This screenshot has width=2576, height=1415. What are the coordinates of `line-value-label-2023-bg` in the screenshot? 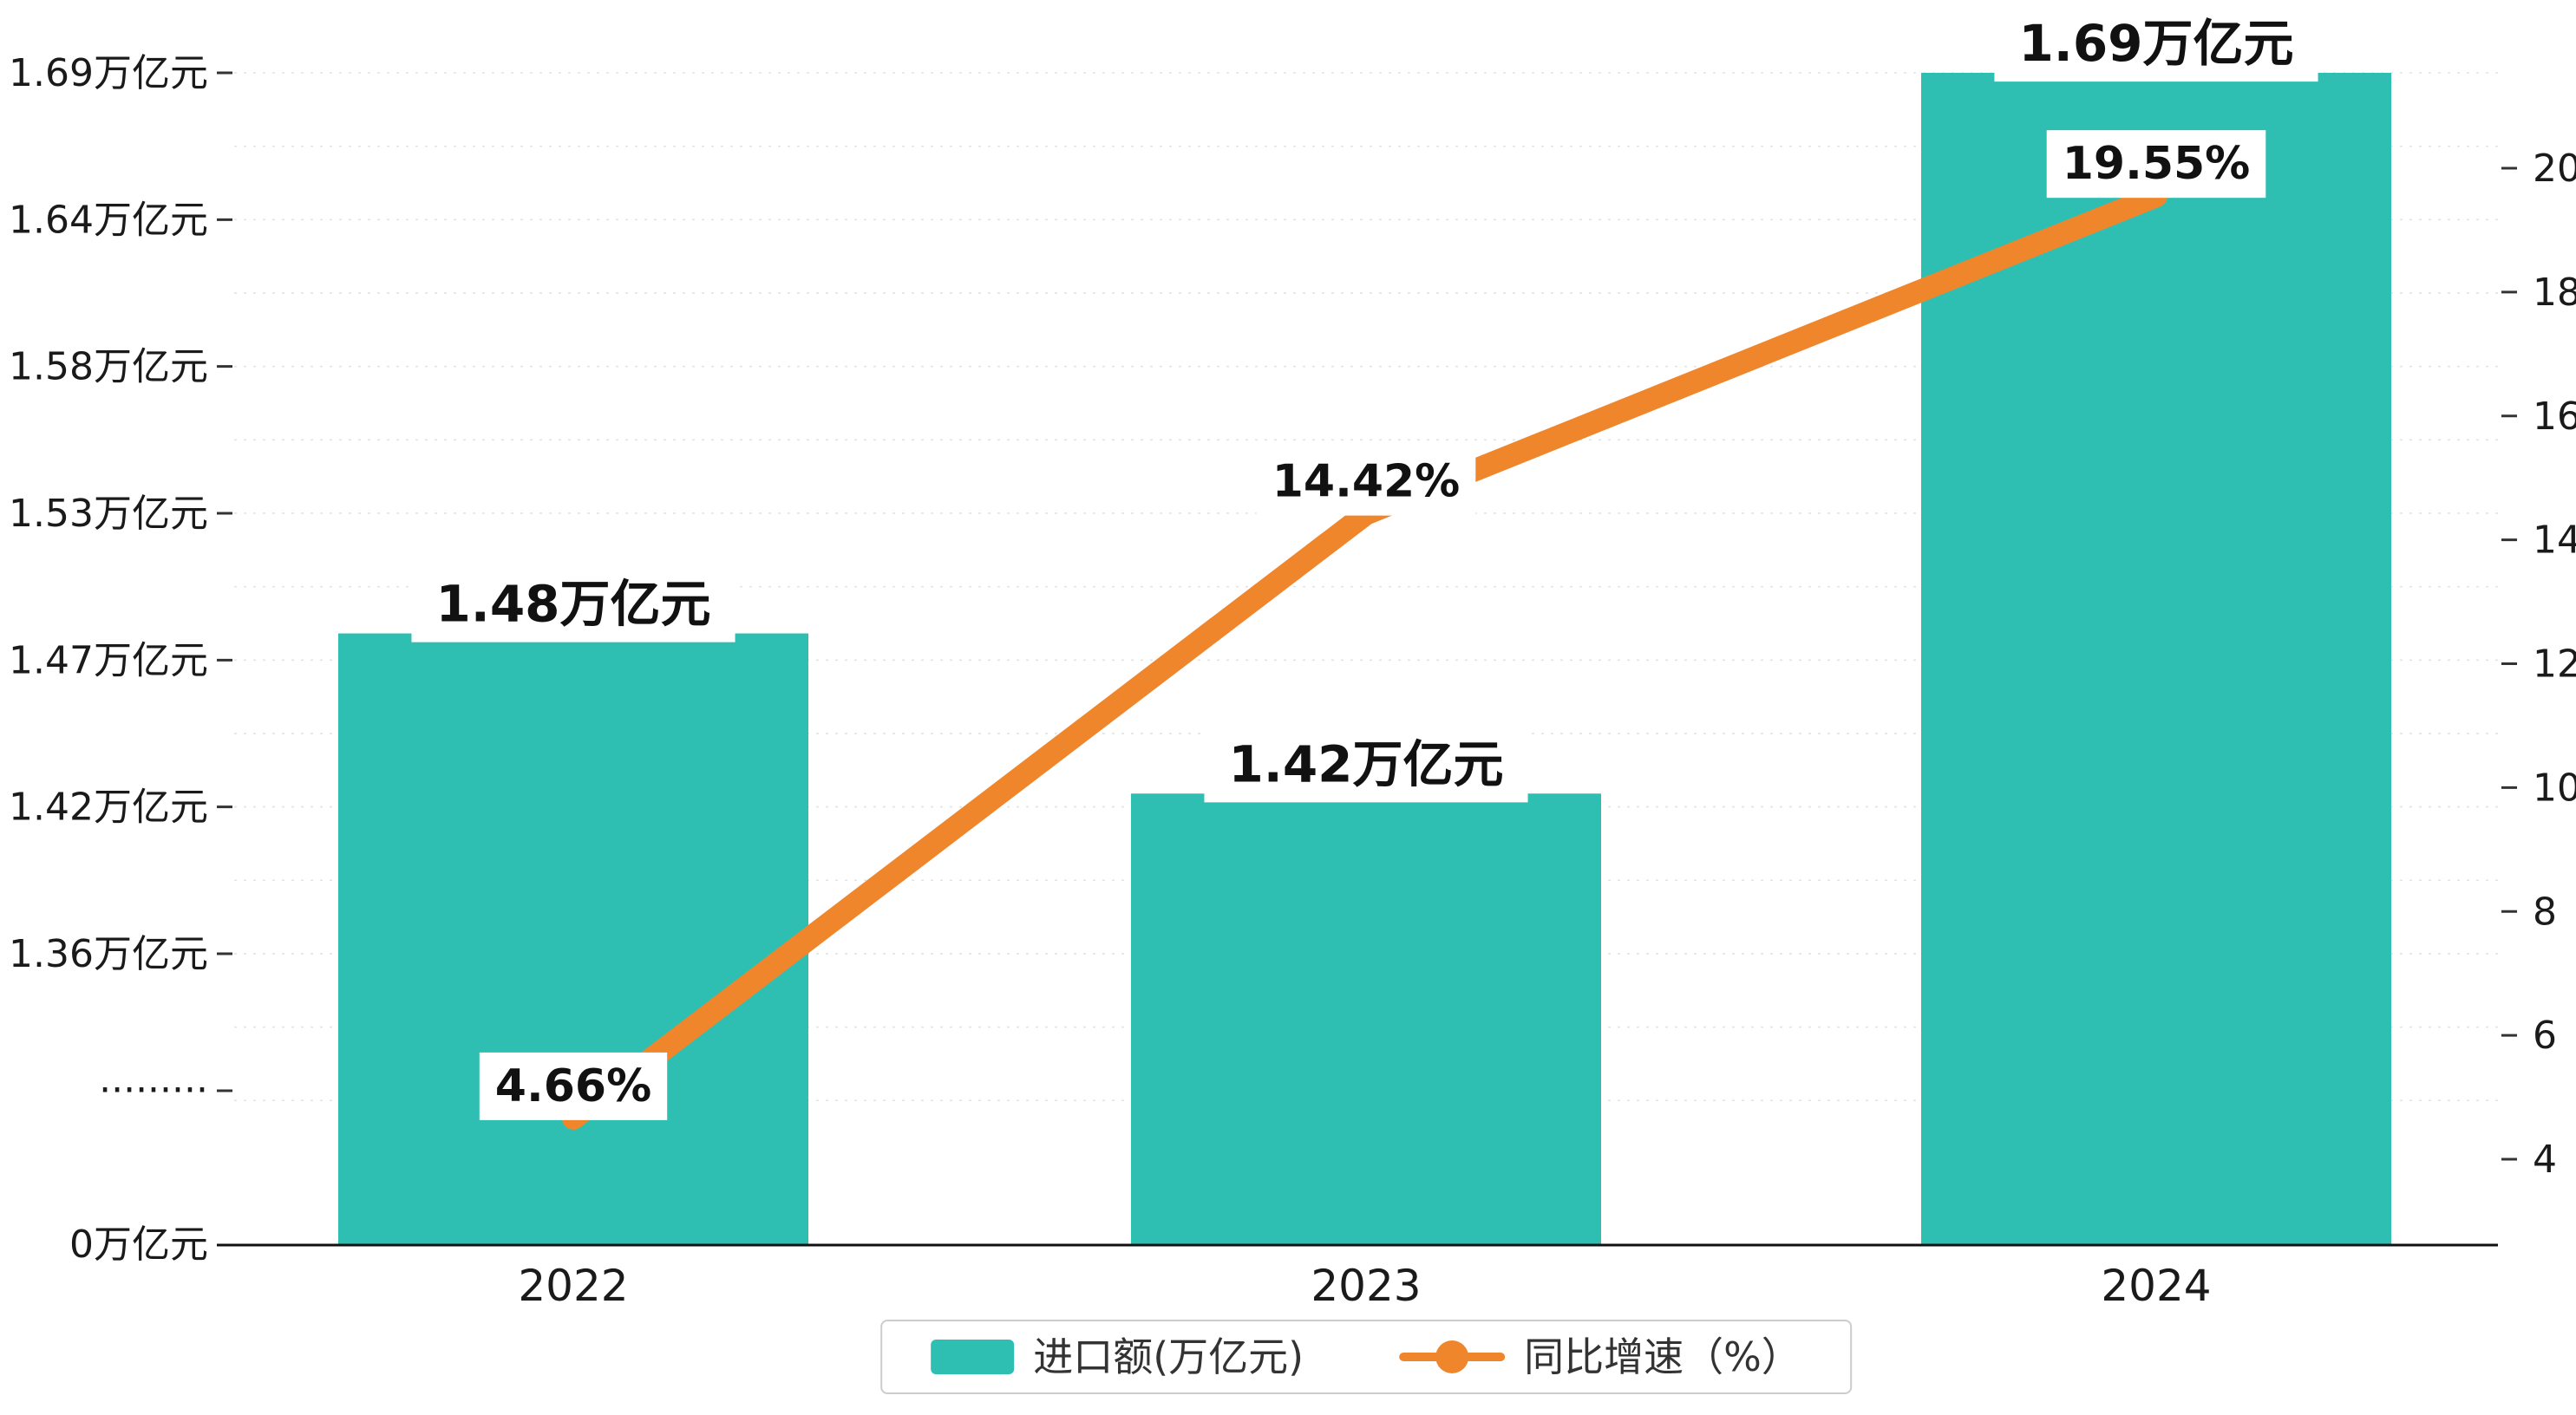 It's located at (1366, 481).